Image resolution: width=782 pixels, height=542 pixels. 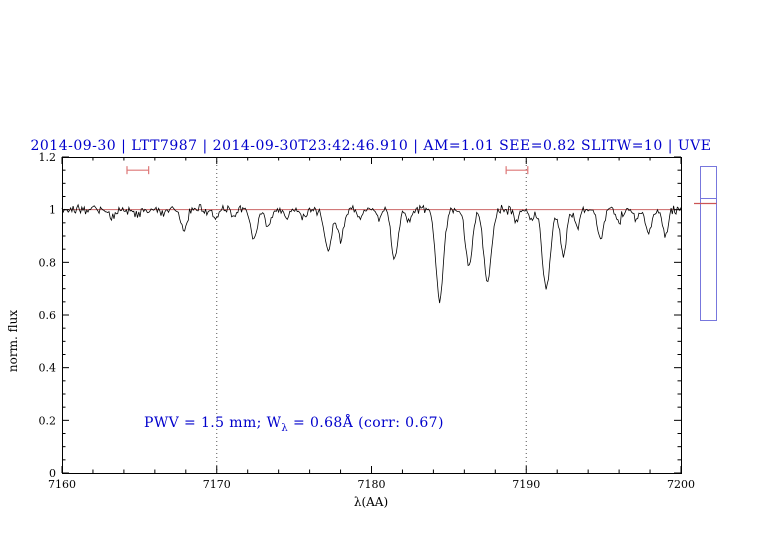 I want to click on pwv-annotation: PWV = 1.5 mm; Wλ = 0.68Å (corr: 0.67), so click(x=294, y=424).